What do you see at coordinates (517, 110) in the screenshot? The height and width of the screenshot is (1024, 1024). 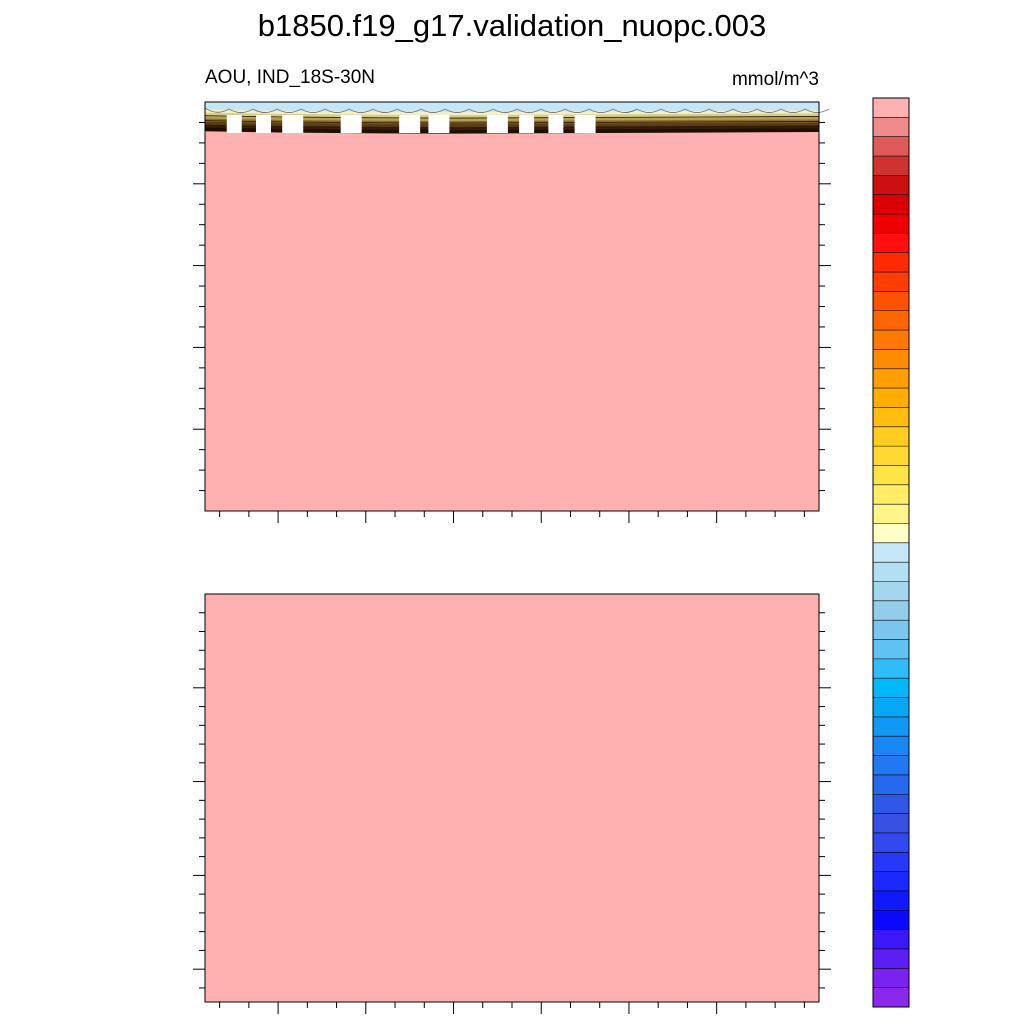 I see `contour-line` at bounding box center [517, 110].